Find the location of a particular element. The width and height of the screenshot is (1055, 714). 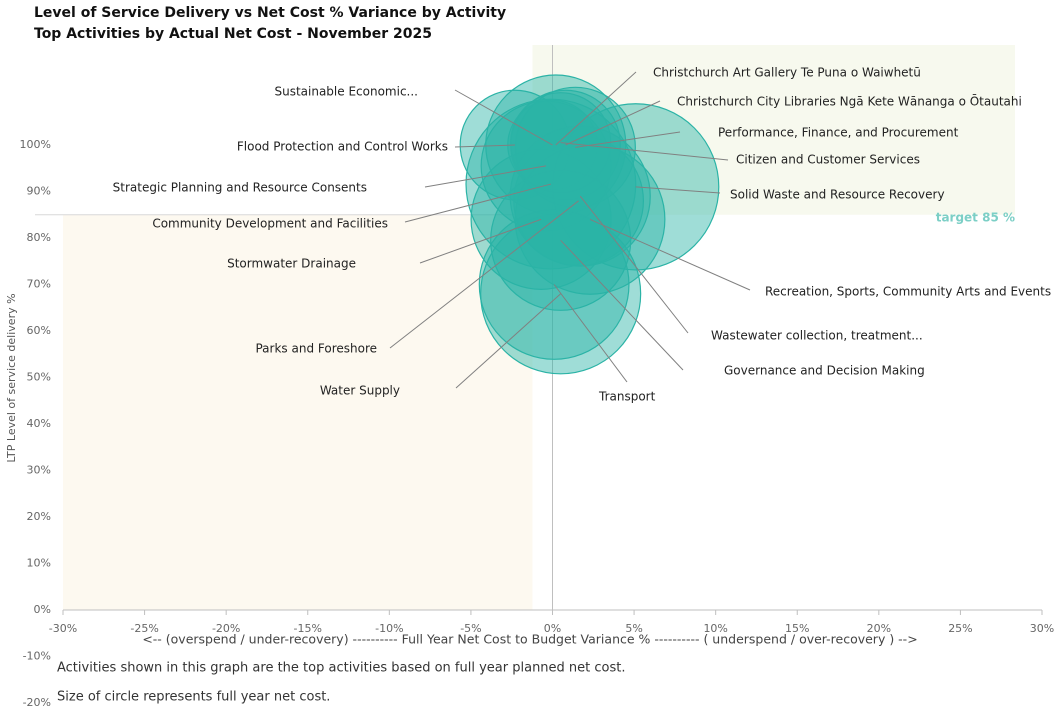

y-tick-label: 80% is located at coordinates (39, 237).